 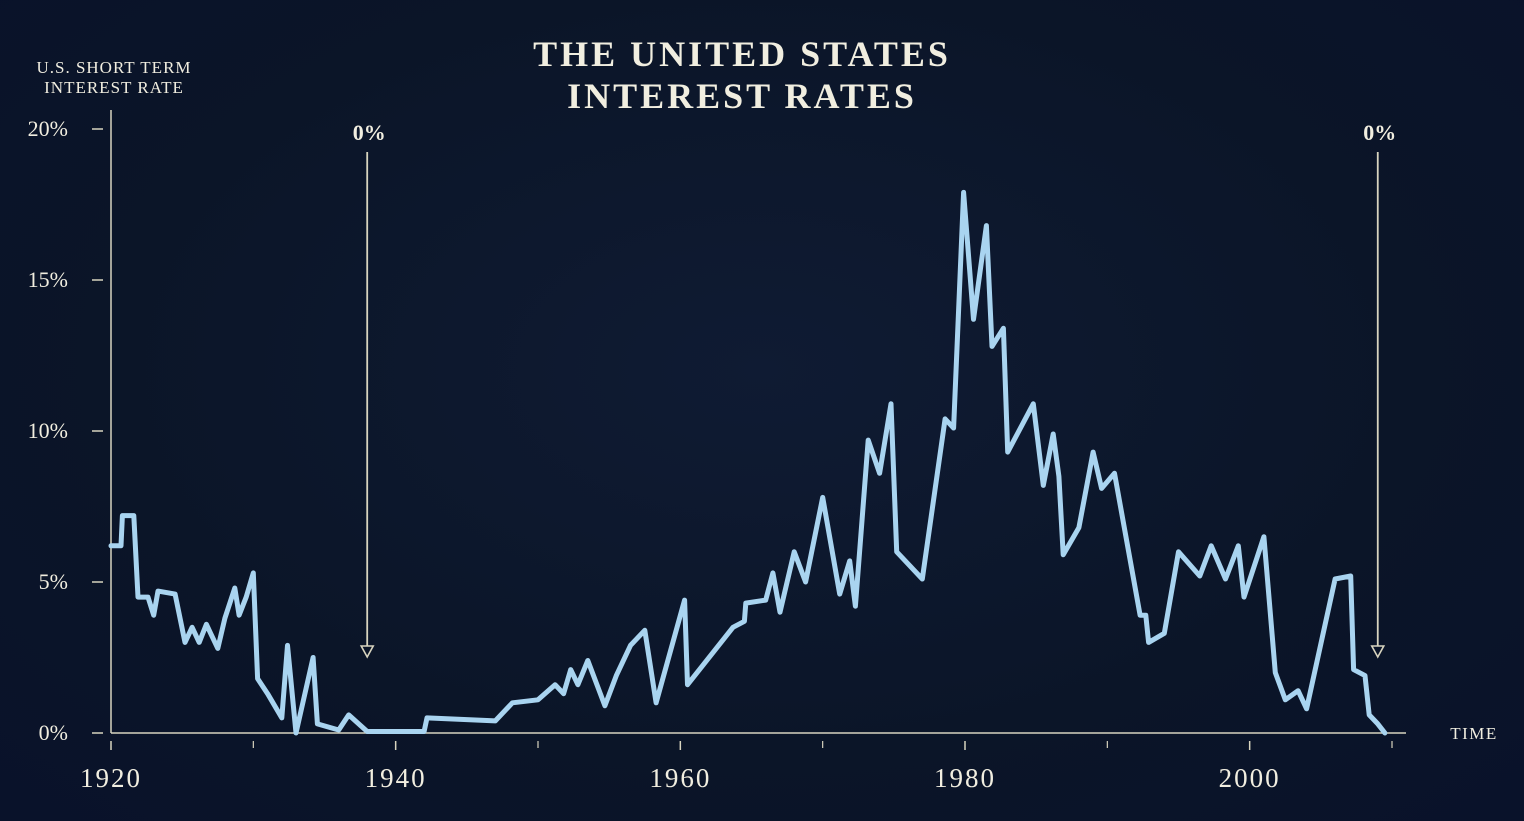 I want to click on x-tick-label: 1940, so click(x=396, y=778).